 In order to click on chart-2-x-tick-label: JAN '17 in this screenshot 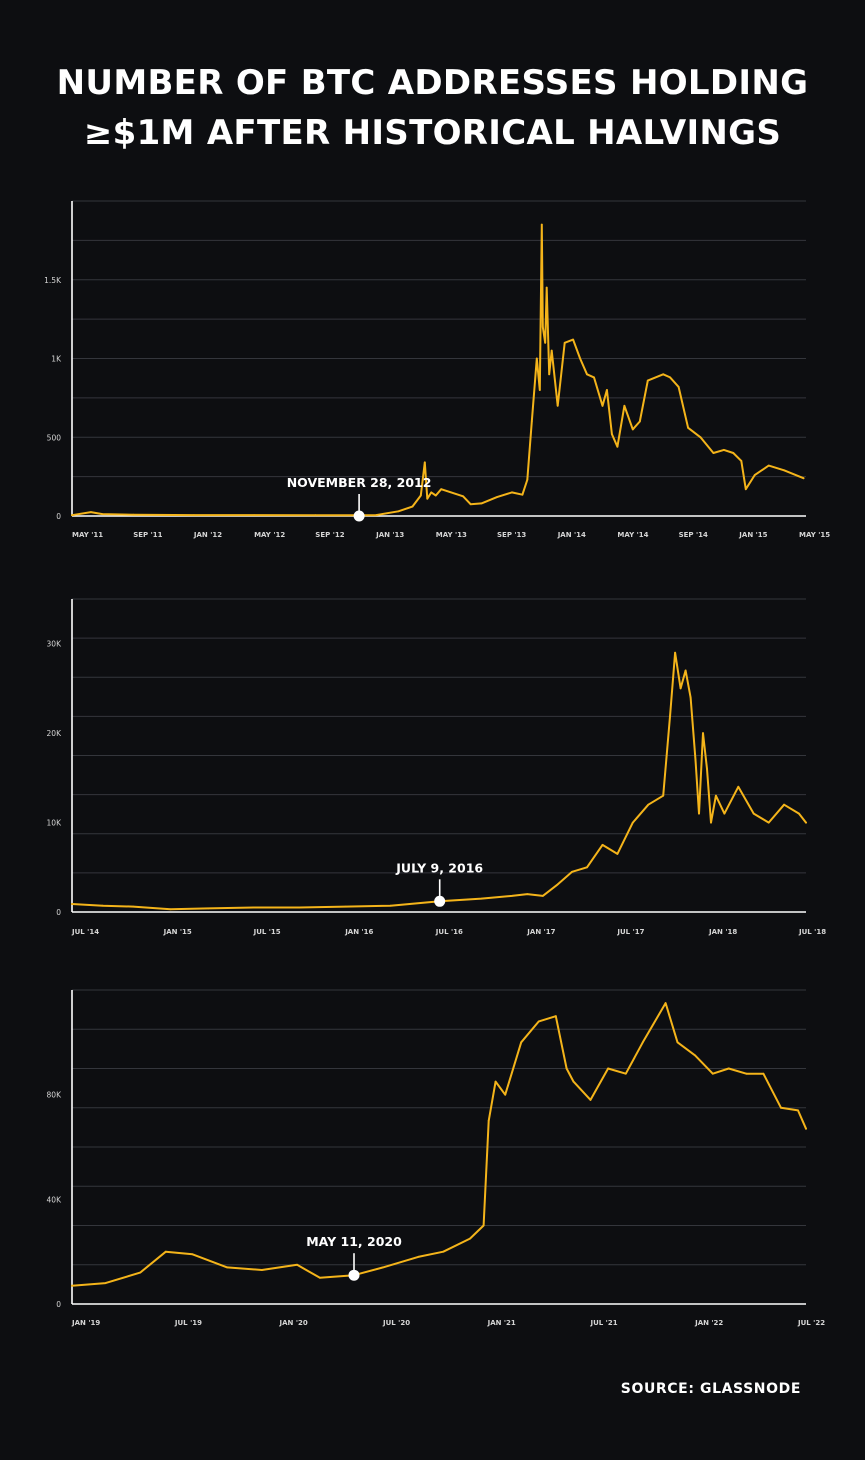, I will do `click(540, 932)`.